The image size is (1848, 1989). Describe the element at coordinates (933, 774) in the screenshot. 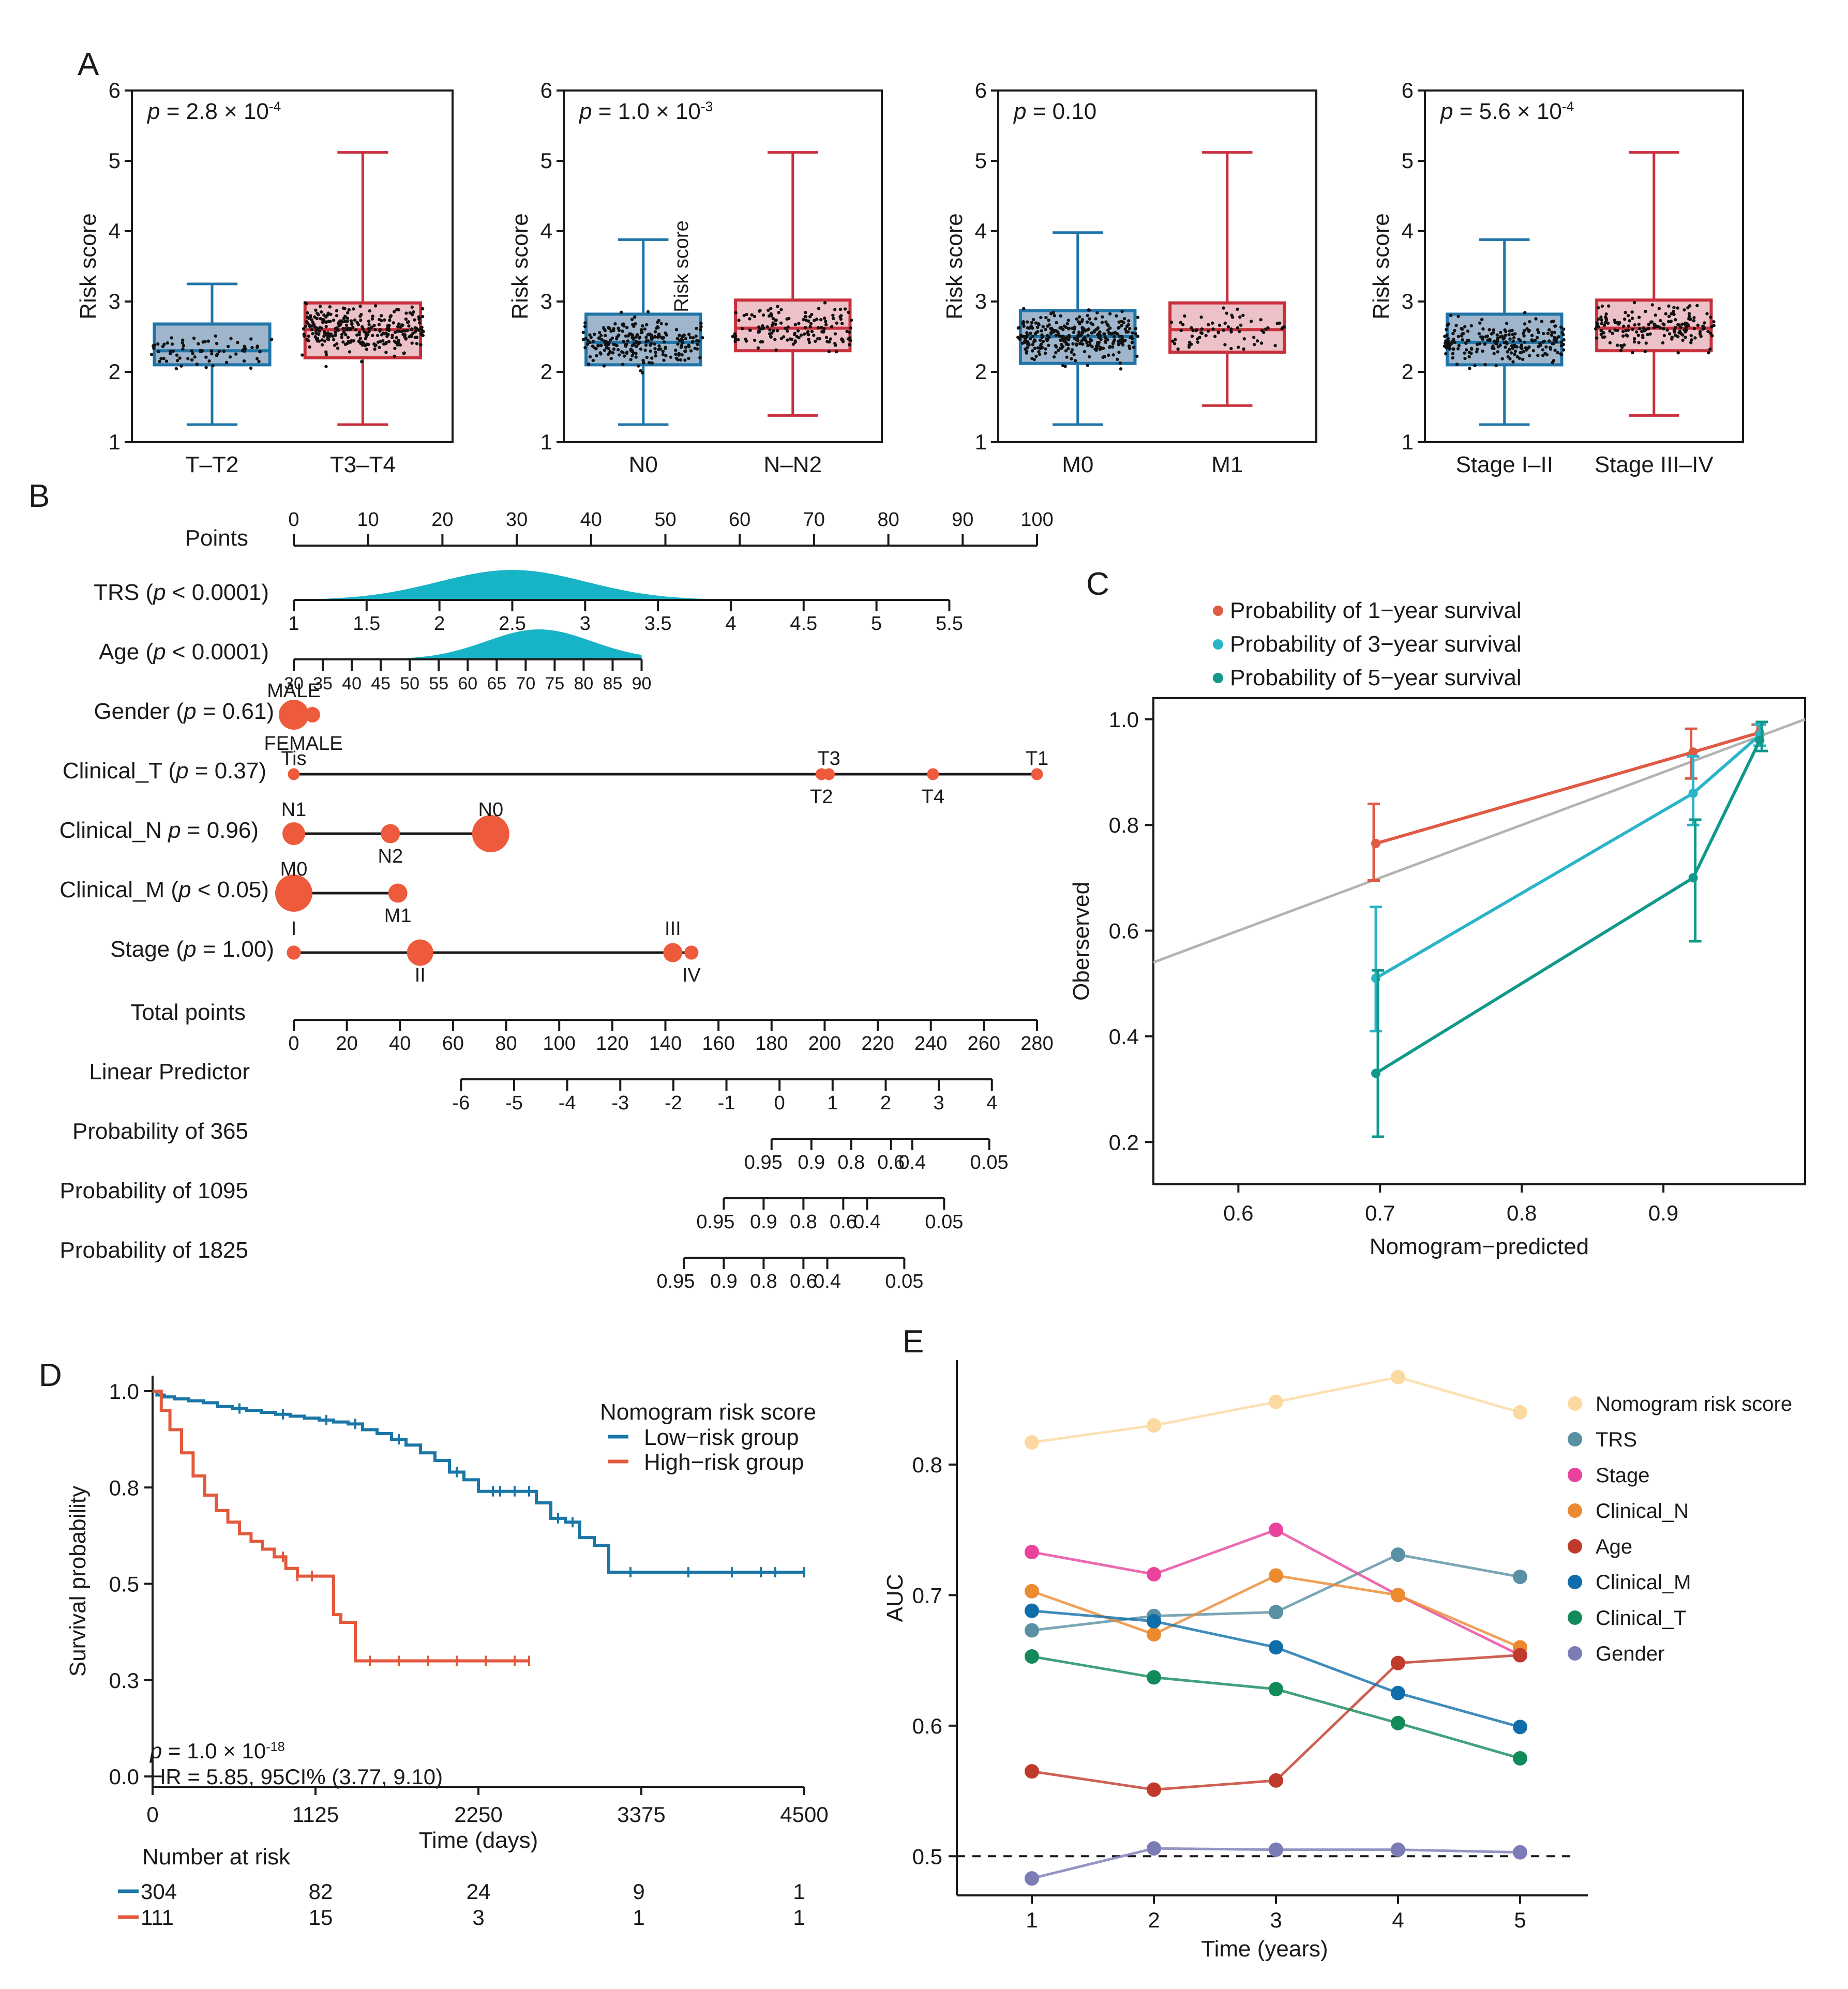

I see `level-marker` at that location.